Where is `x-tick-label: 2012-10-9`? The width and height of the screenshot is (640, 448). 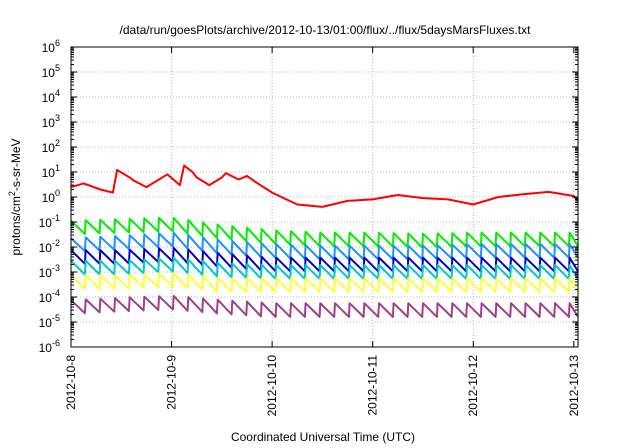
x-tick-label: 2012-10-9 is located at coordinates (172, 382).